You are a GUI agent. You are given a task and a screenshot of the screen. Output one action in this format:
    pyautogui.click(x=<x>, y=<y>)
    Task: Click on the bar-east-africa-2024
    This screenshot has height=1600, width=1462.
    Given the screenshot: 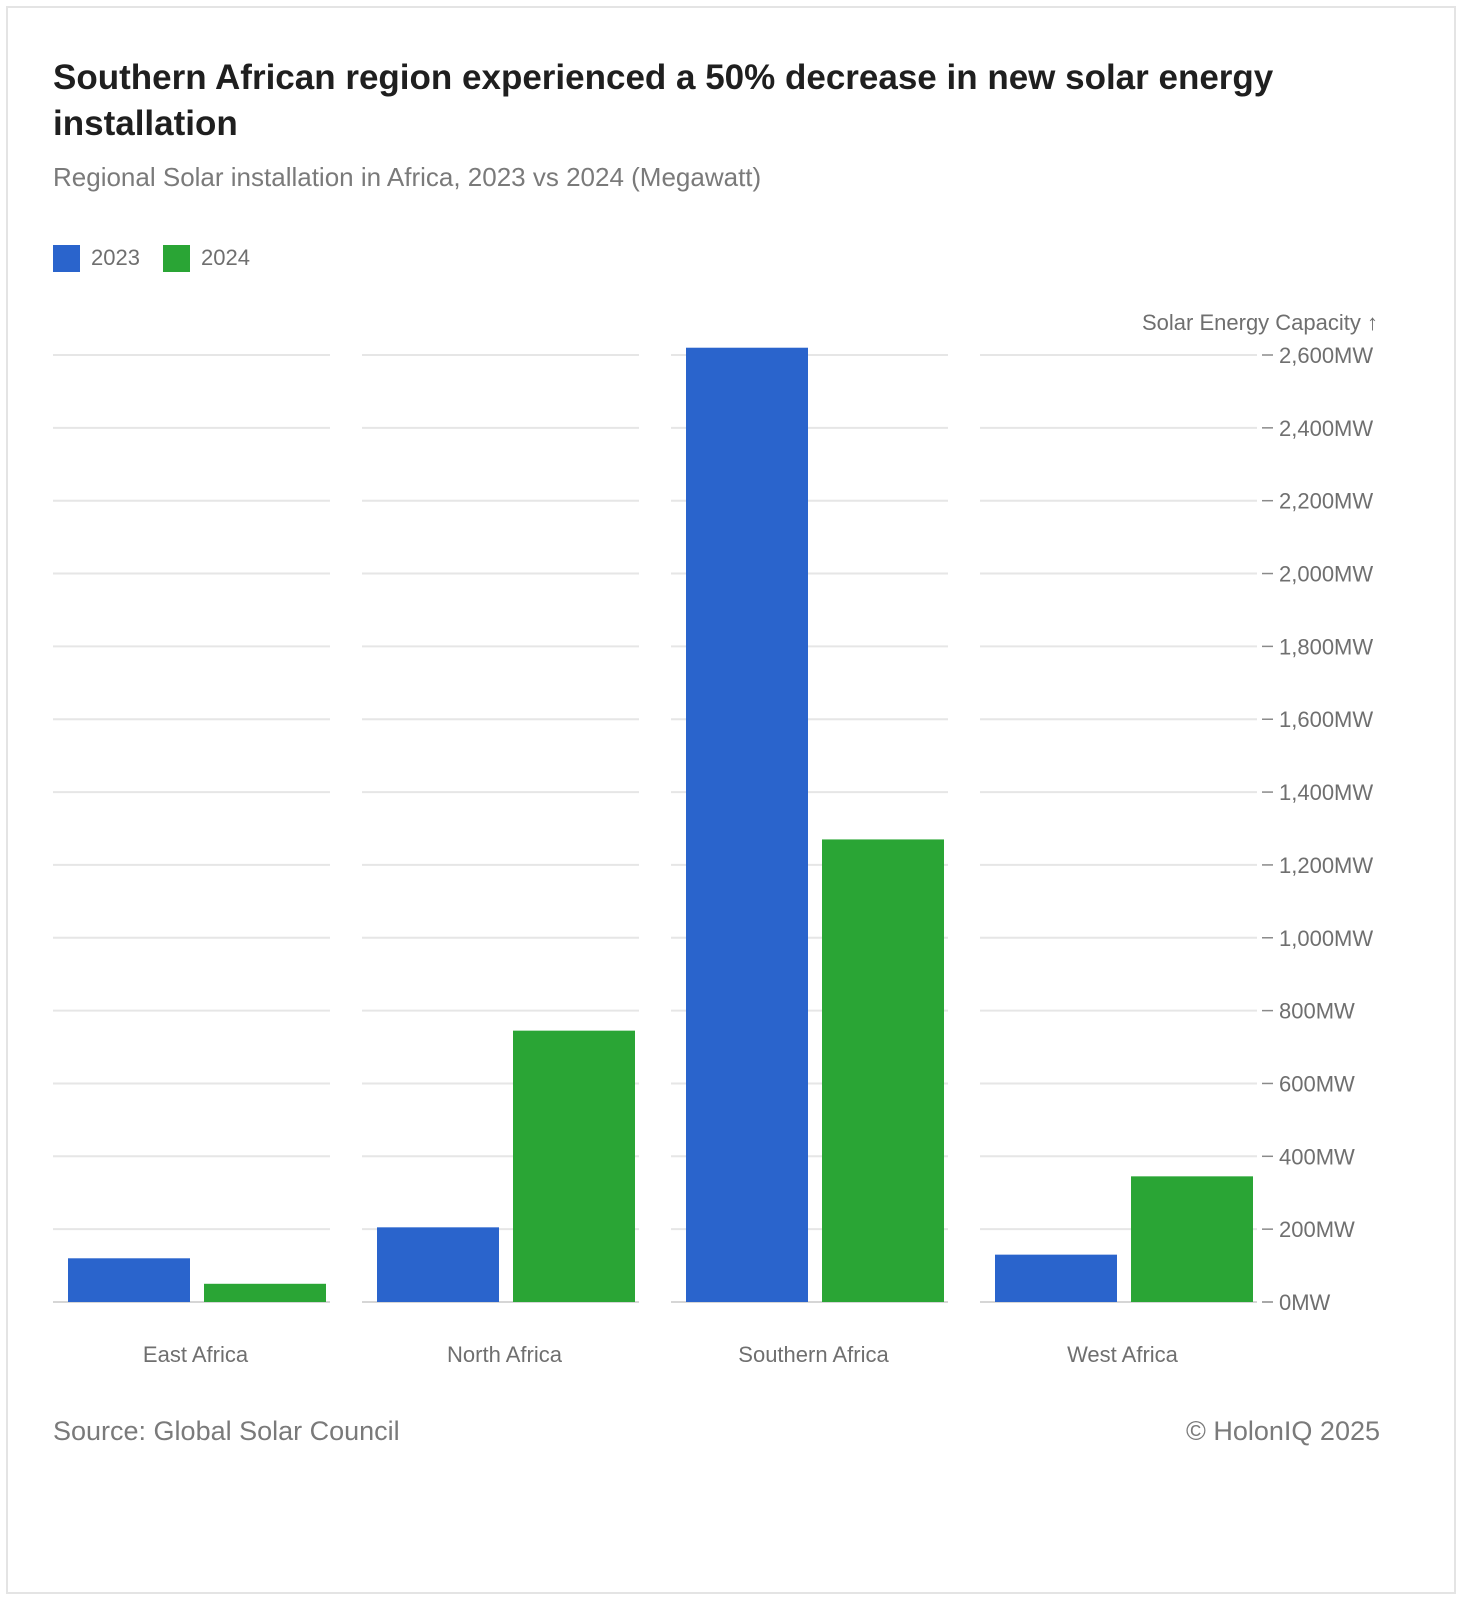 What is the action you would take?
    pyautogui.click(x=265, y=1292)
    